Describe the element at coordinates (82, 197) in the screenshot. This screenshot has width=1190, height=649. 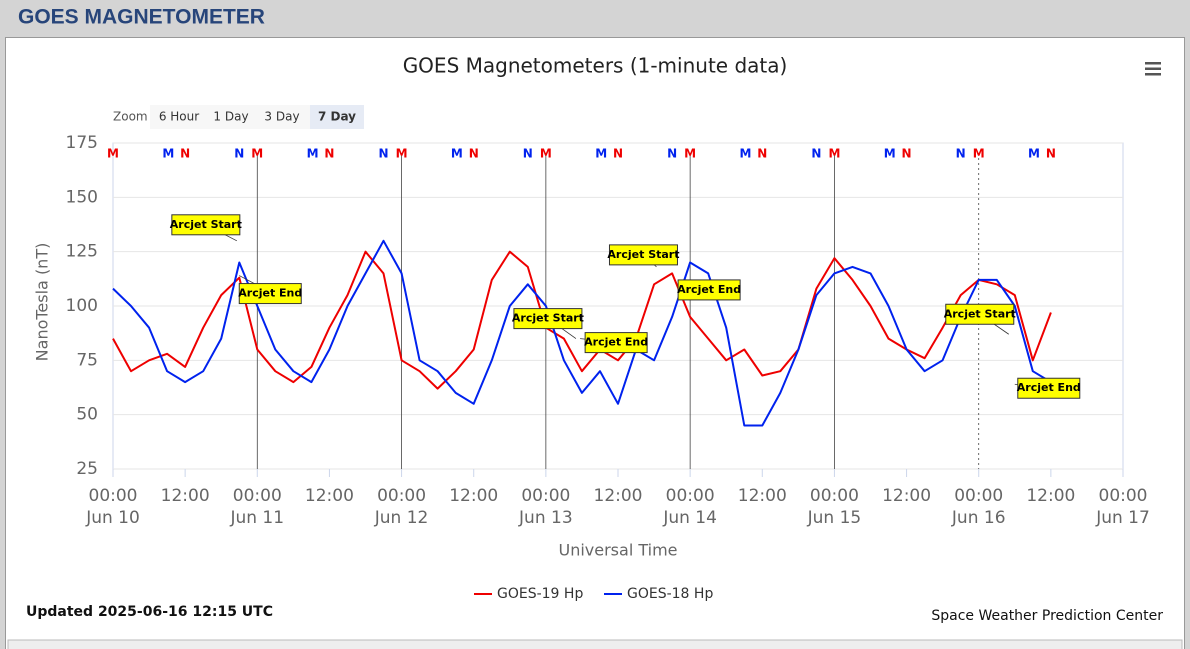
I see `y-tick-label: 150` at that location.